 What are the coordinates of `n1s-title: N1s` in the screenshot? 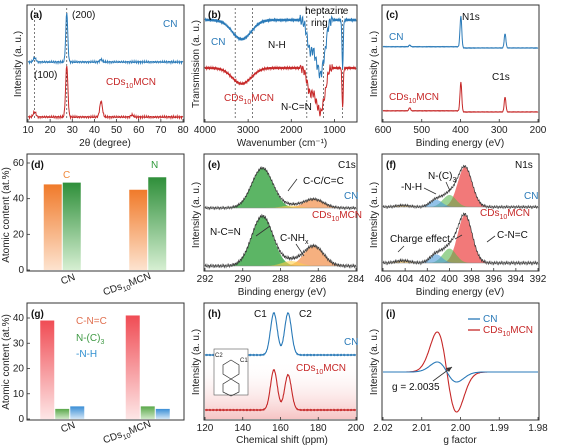 It's located at (524, 165).